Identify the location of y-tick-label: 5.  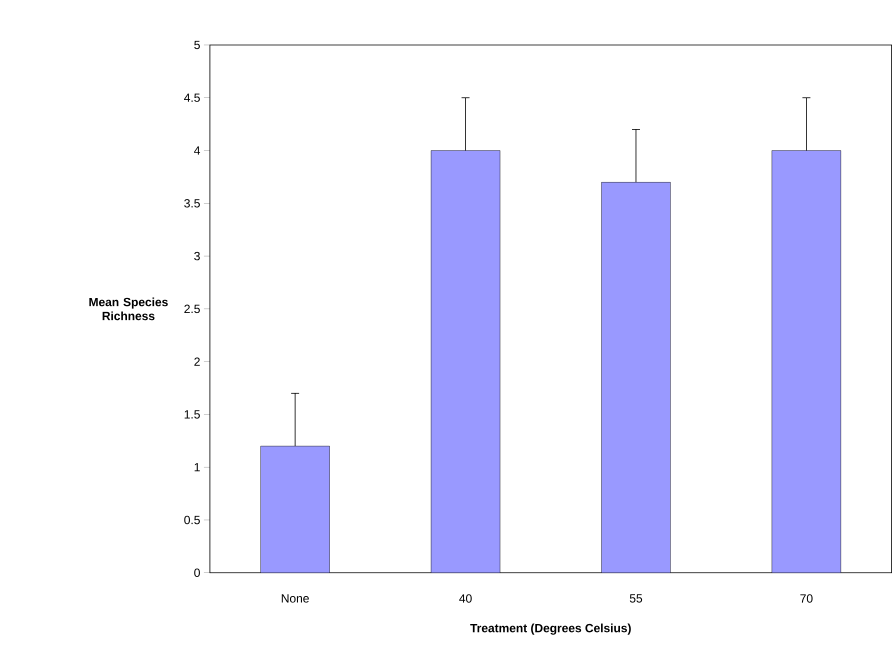
(197, 45).